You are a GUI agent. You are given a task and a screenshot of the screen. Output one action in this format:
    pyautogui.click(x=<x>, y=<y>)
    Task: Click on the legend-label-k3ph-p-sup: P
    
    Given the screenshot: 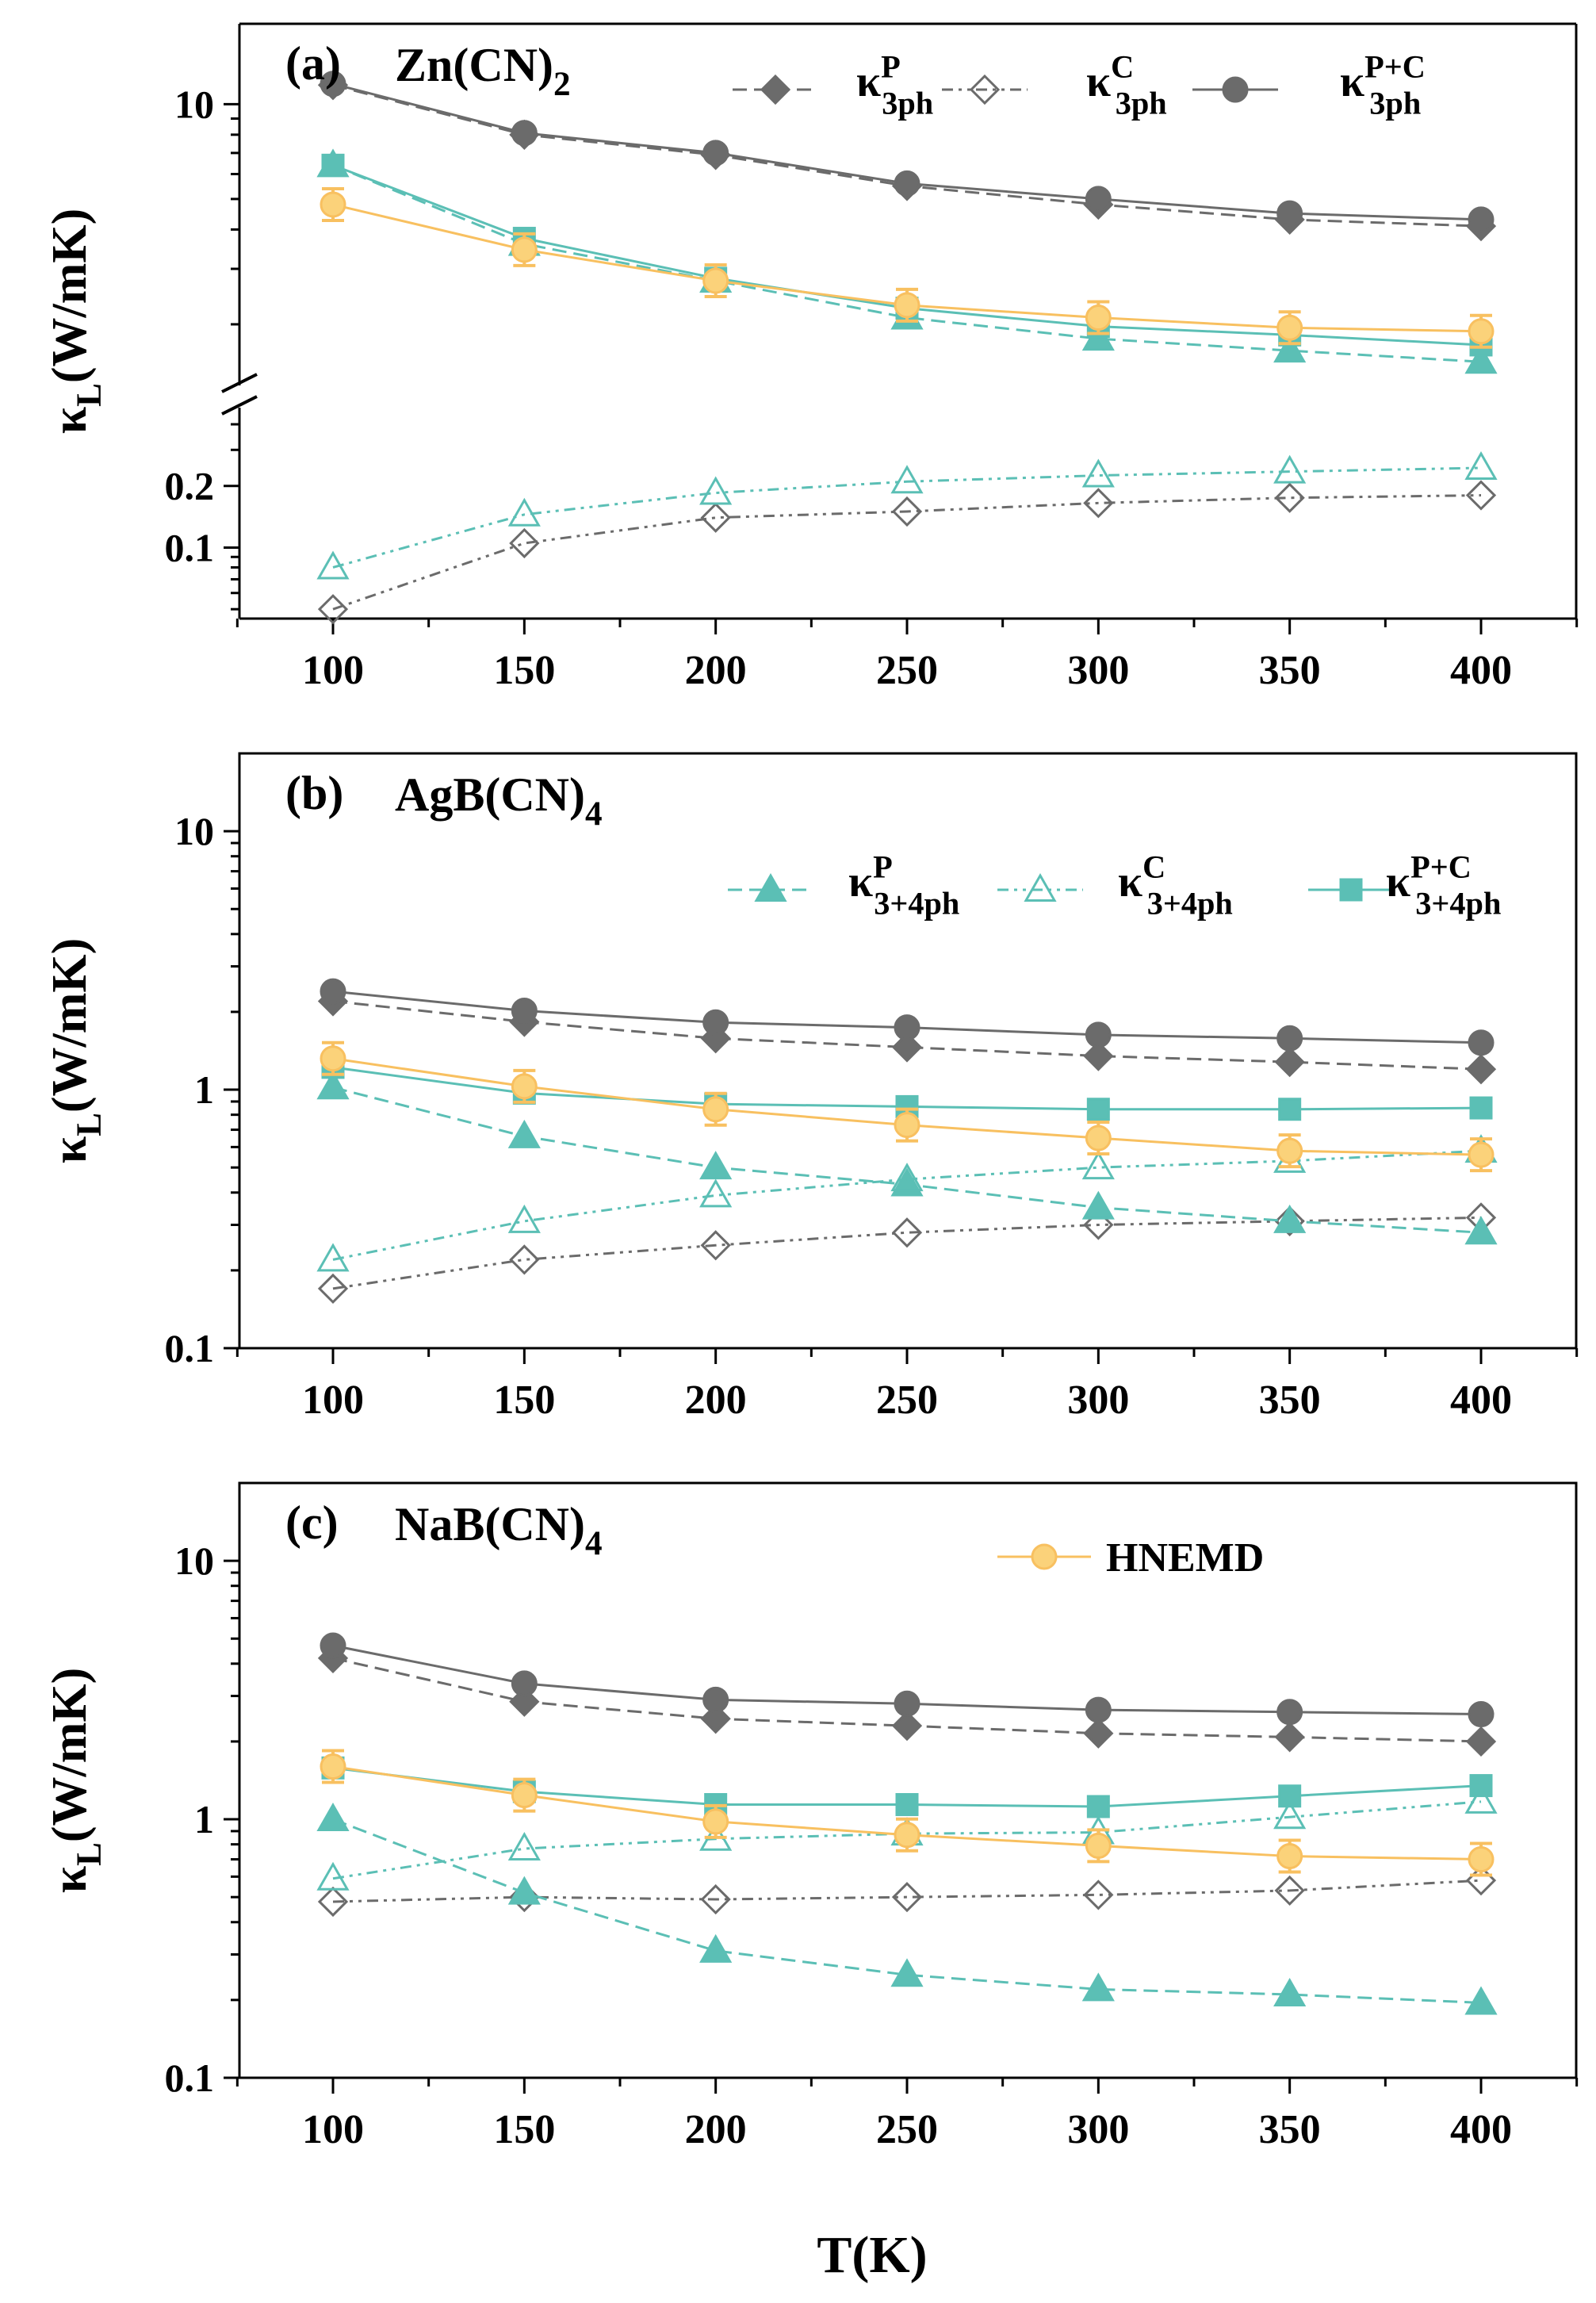 What is the action you would take?
    pyautogui.click(x=891, y=66)
    